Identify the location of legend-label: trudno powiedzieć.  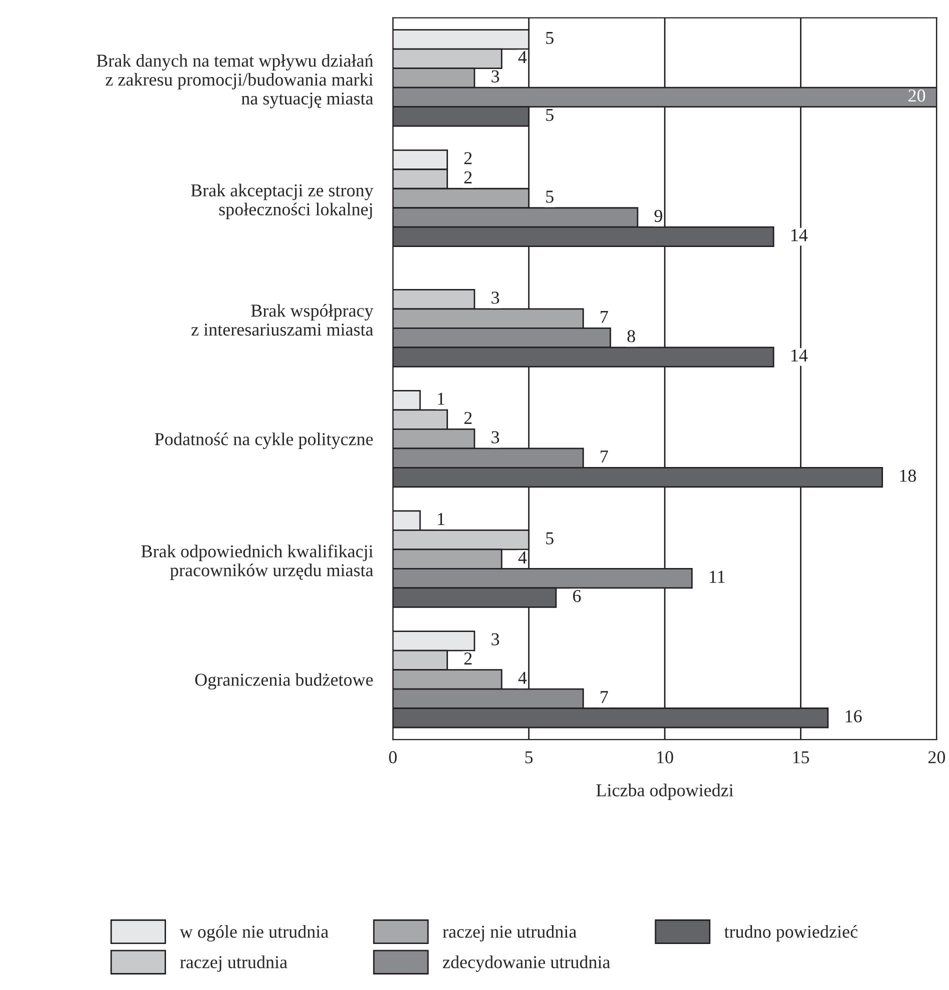
(791, 933).